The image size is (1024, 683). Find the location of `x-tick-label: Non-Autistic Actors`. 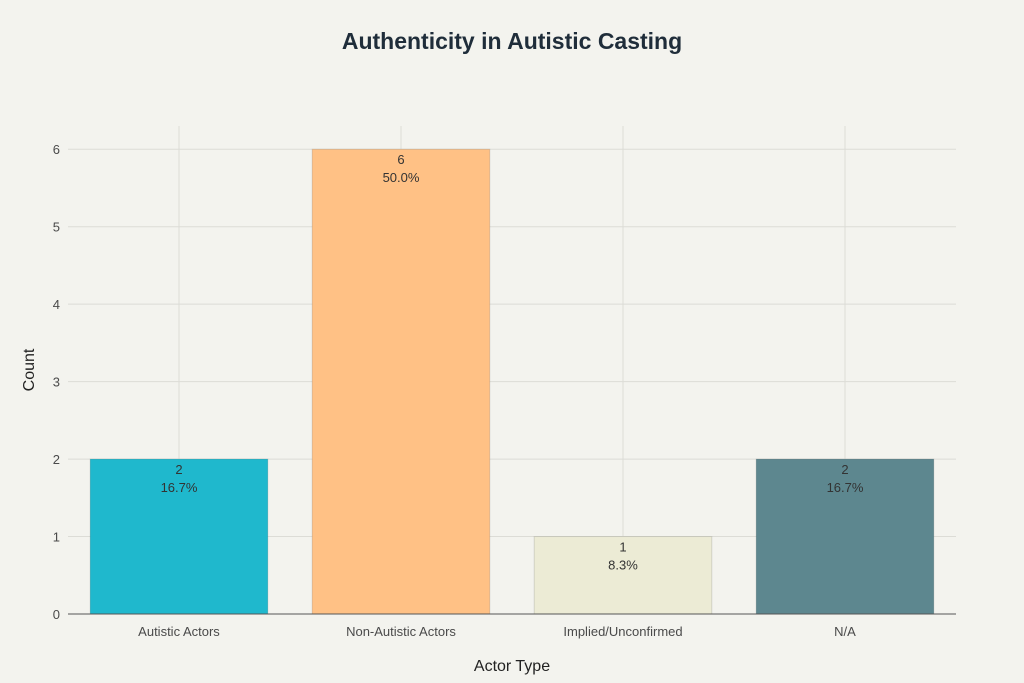

x-tick-label: Non-Autistic Actors is located at coordinates (401, 631).